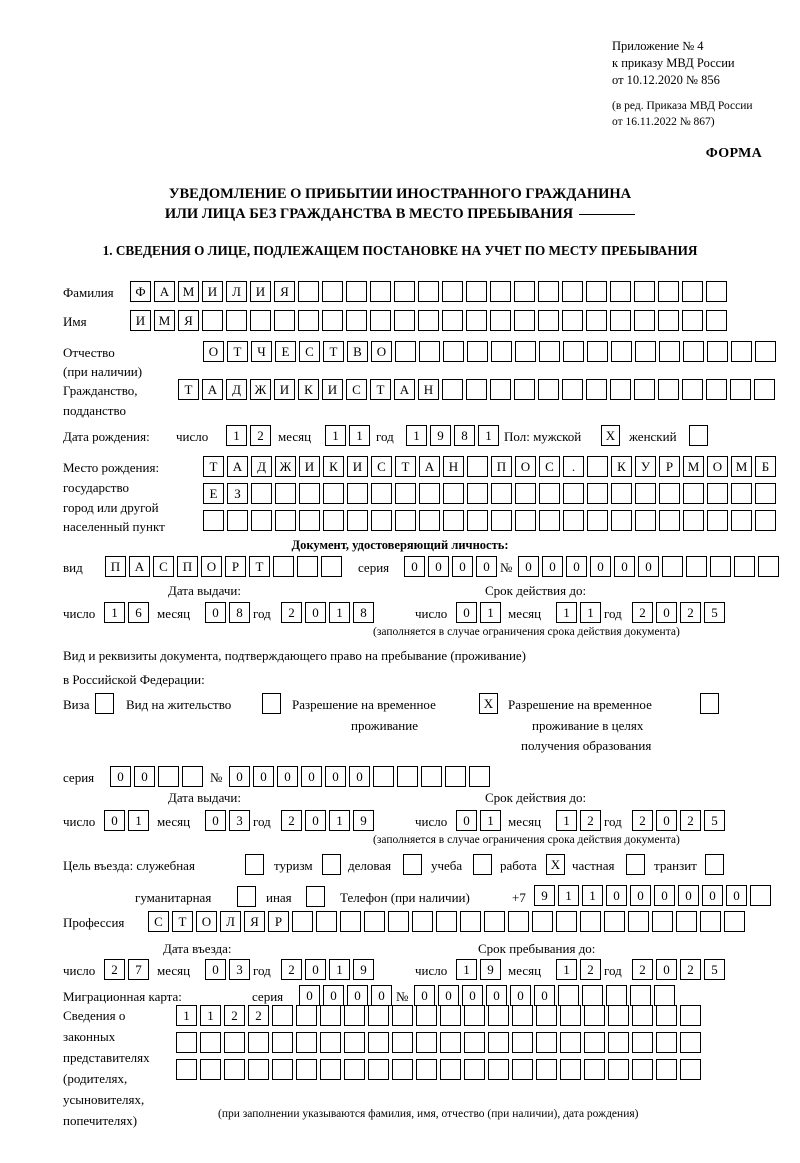  What do you see at coordinates (488, 703) in the screenshot?
I see `temp-residence-checkbox: X` at bounding box center [488, 703].